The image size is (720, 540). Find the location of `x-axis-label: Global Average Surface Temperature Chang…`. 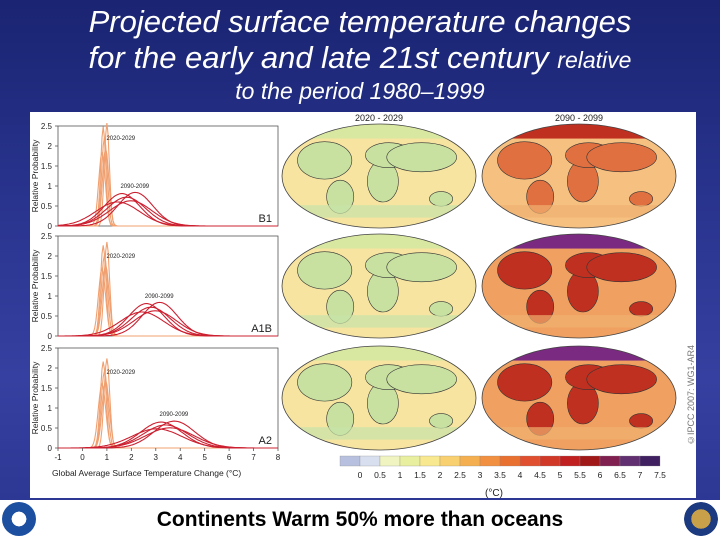

x-axis-label: Global Average Surface Temperature Chang… is located at coordinates (146, 473).